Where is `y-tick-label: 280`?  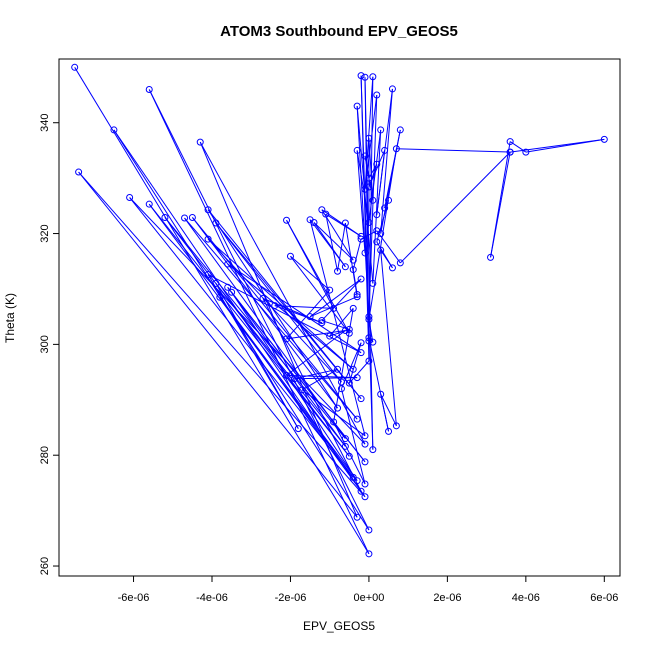 y-tick-label: 280 is located at coordinates (45, 455).